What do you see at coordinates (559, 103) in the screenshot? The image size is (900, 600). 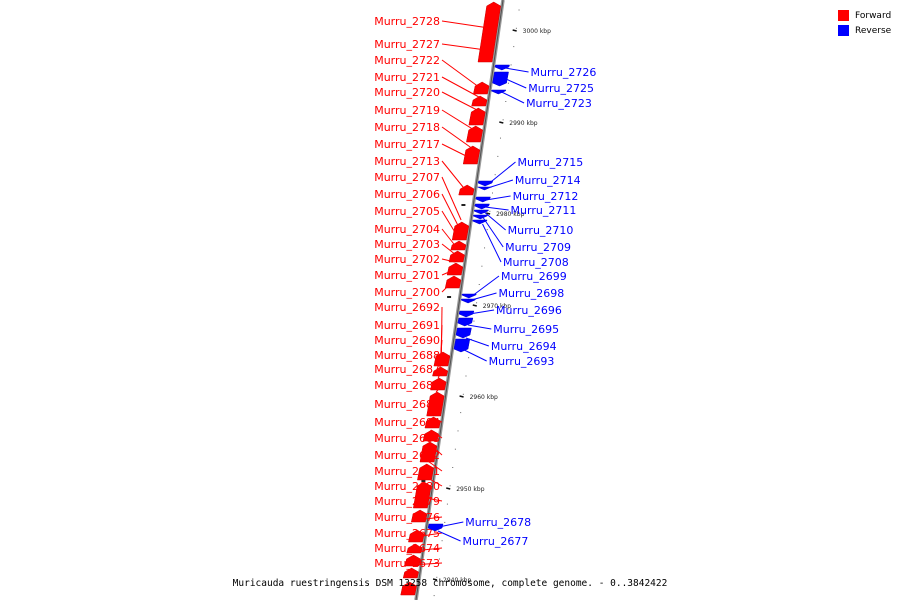 I see `reverse-gene-label: Murru_2723` at bounding box center [559, 103].